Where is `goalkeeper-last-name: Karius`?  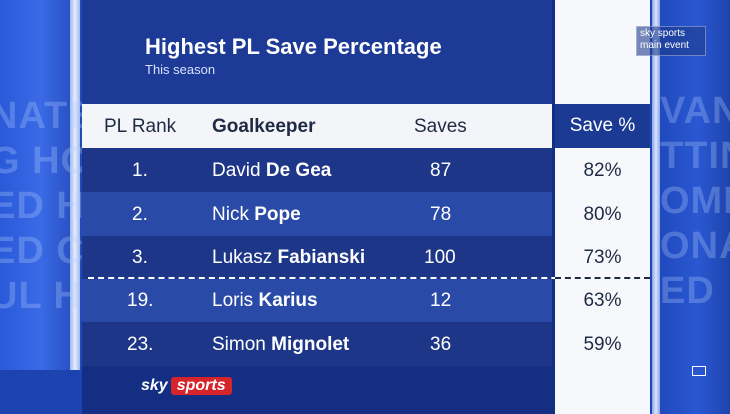 goalkeeper-last-name: Karius is located at coordinates (288, 300).